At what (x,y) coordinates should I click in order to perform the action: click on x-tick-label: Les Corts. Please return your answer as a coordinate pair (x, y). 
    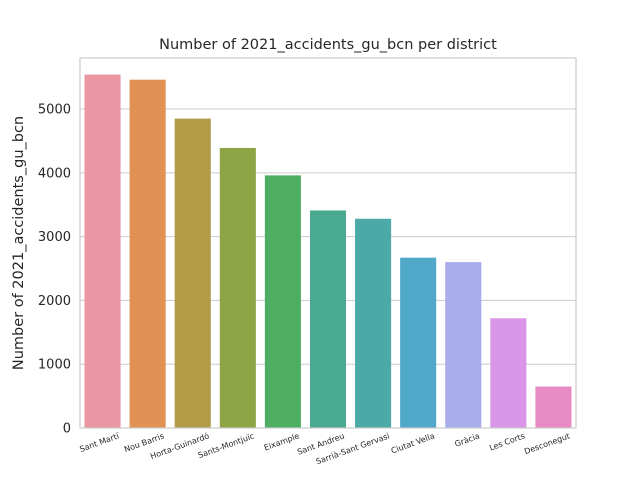
    Looking at the image, I should click on (507, 441).